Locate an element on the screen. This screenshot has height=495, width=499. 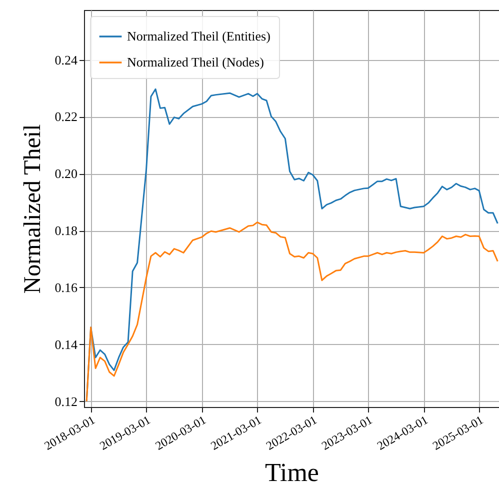
y-axis-title: Normalized Theil is located at coordinates (33, 209).